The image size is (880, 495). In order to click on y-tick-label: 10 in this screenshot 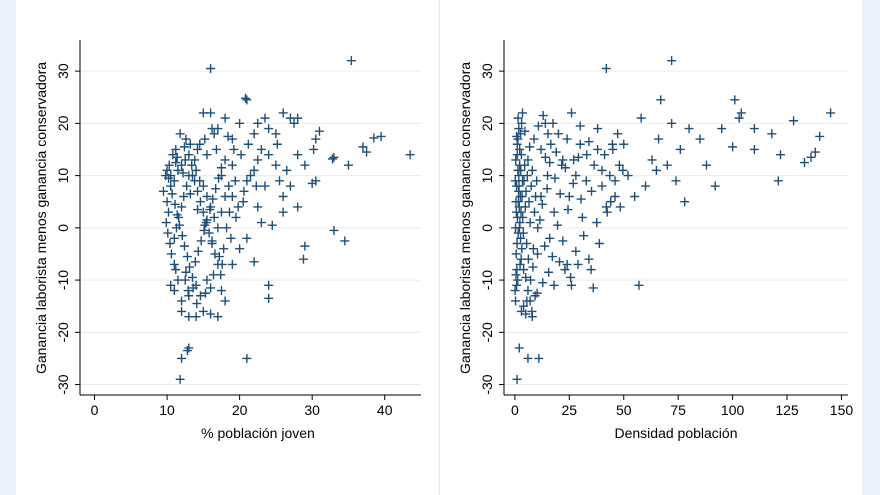, I will do `click(487, 176)`.